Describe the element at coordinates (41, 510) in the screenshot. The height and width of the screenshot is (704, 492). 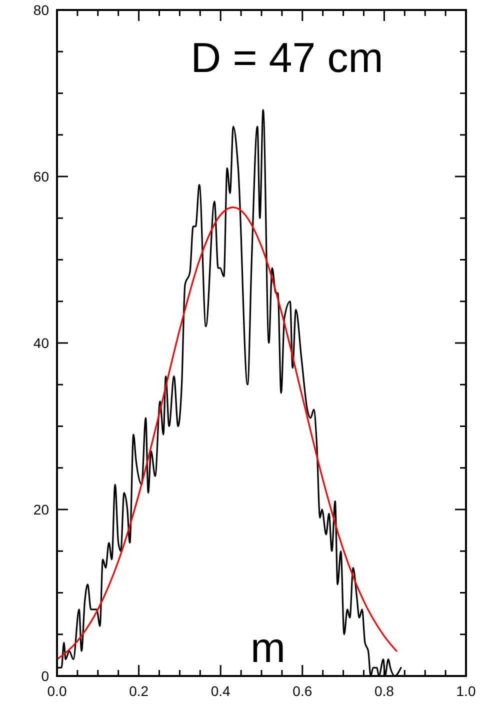
I see `y-tick-label: 20` at that location.